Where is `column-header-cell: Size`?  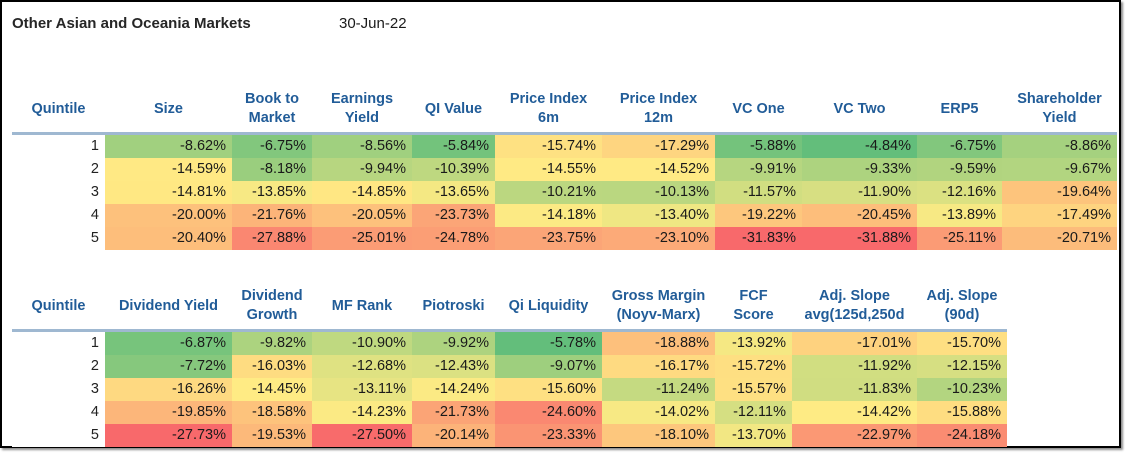
column-header-cell: Size is located at coordinates (168, 108).